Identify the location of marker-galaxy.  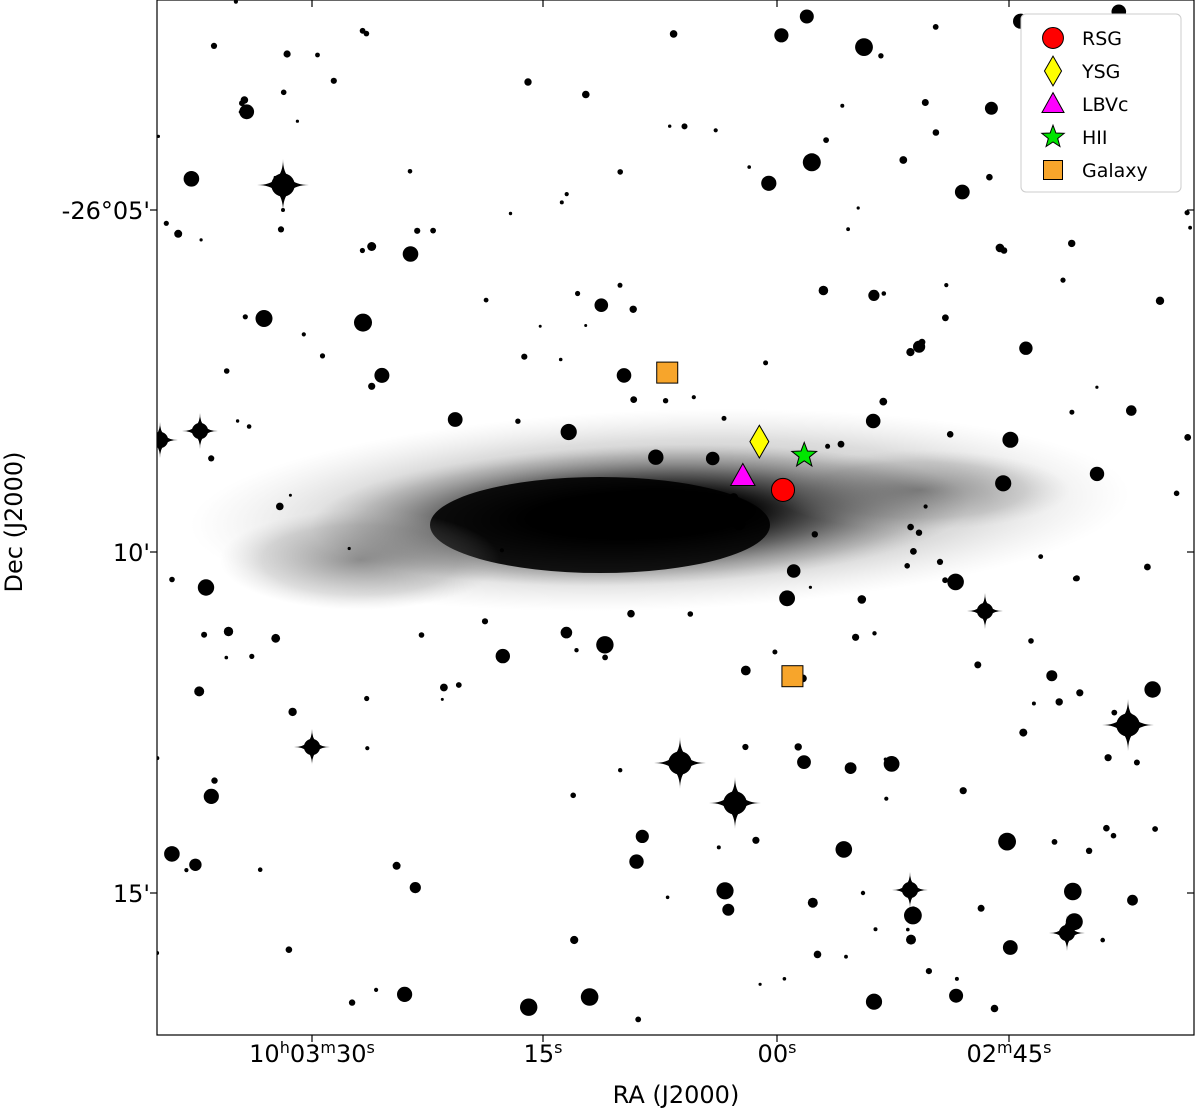
(667, 372).